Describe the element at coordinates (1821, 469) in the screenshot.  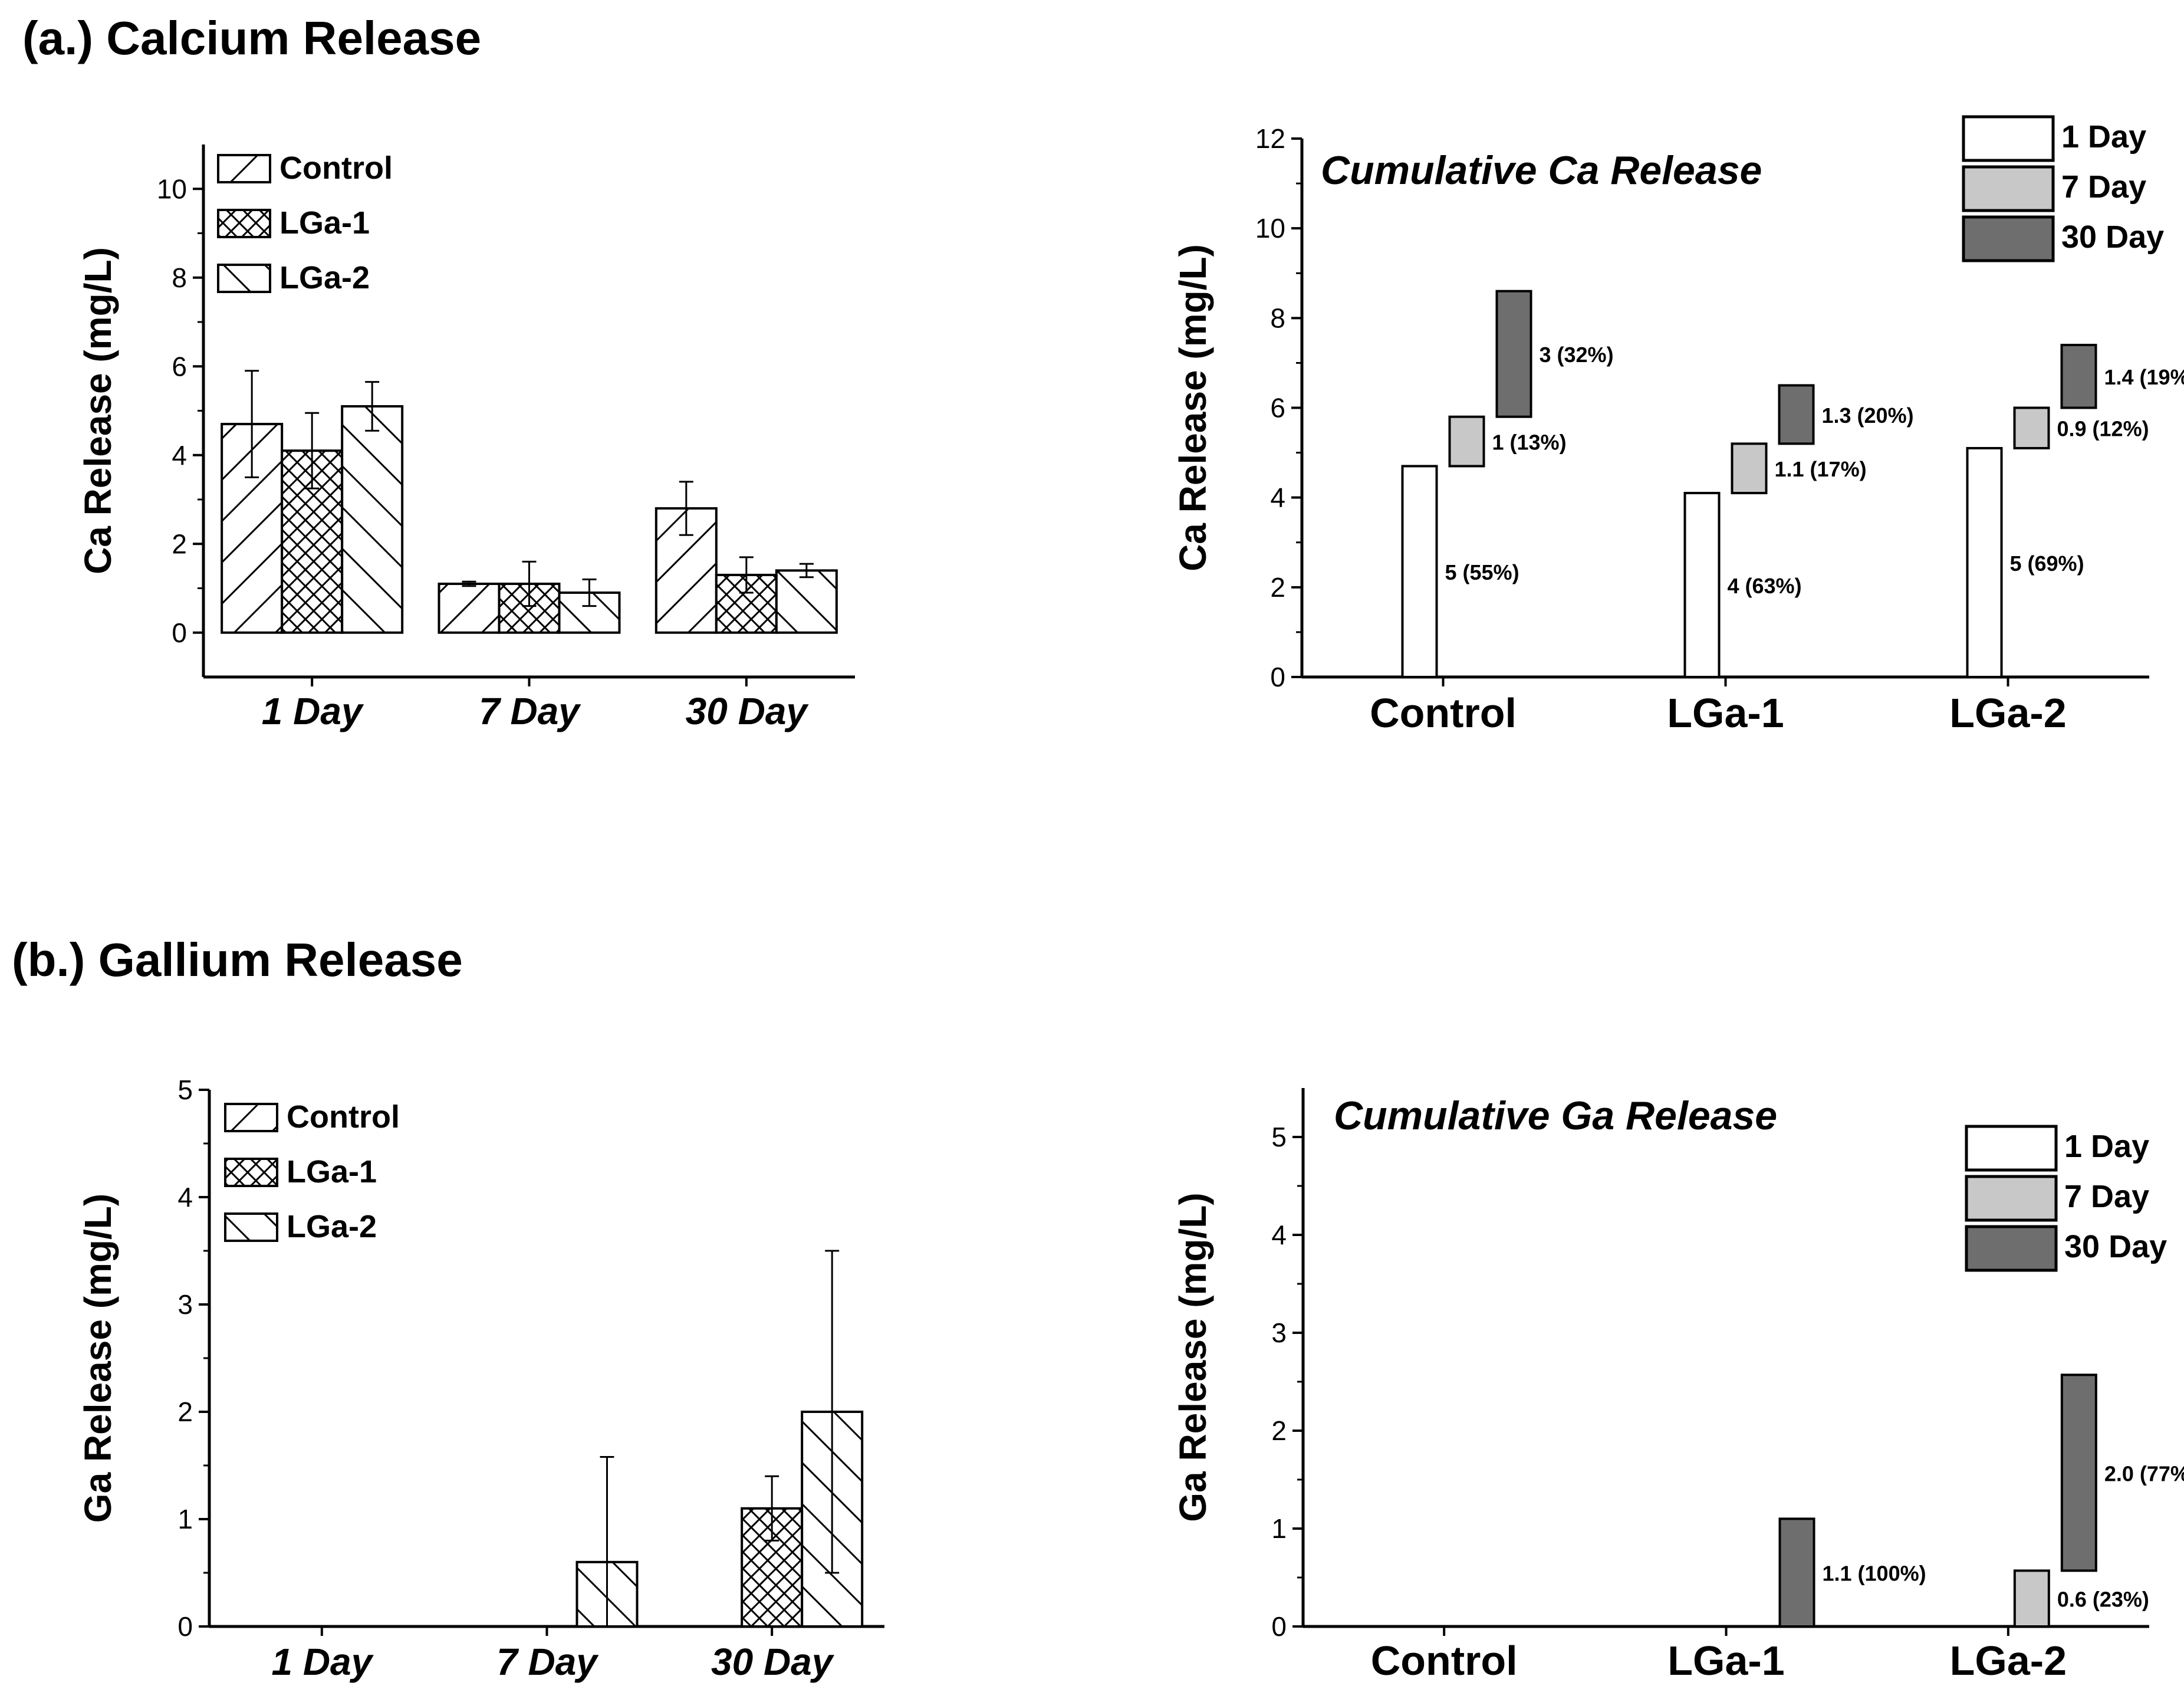
I see `bar-data-label: 1.1 (17%)` at that location.